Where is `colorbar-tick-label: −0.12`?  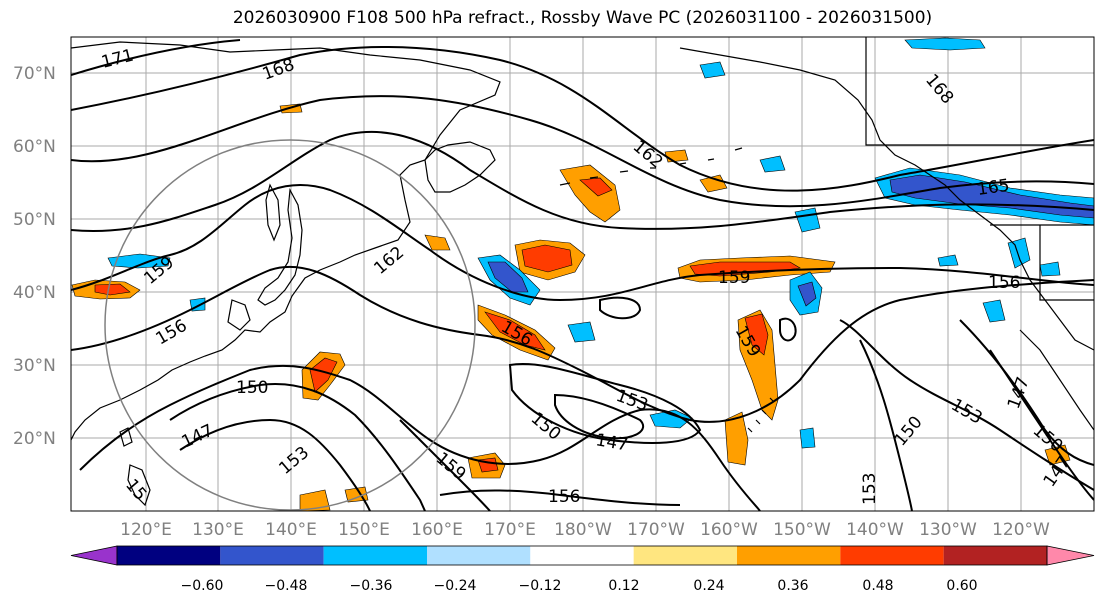 colorbar-tick-label: −0.12 is located at coordinates (540, 586).